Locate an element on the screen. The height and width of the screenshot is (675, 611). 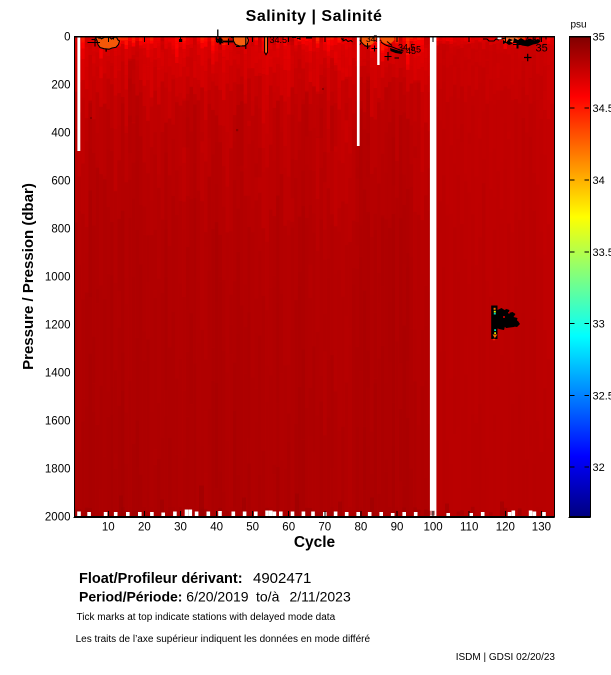
svg-text: Pressure / Pression (dbar) is located at coordinates (28, 276).